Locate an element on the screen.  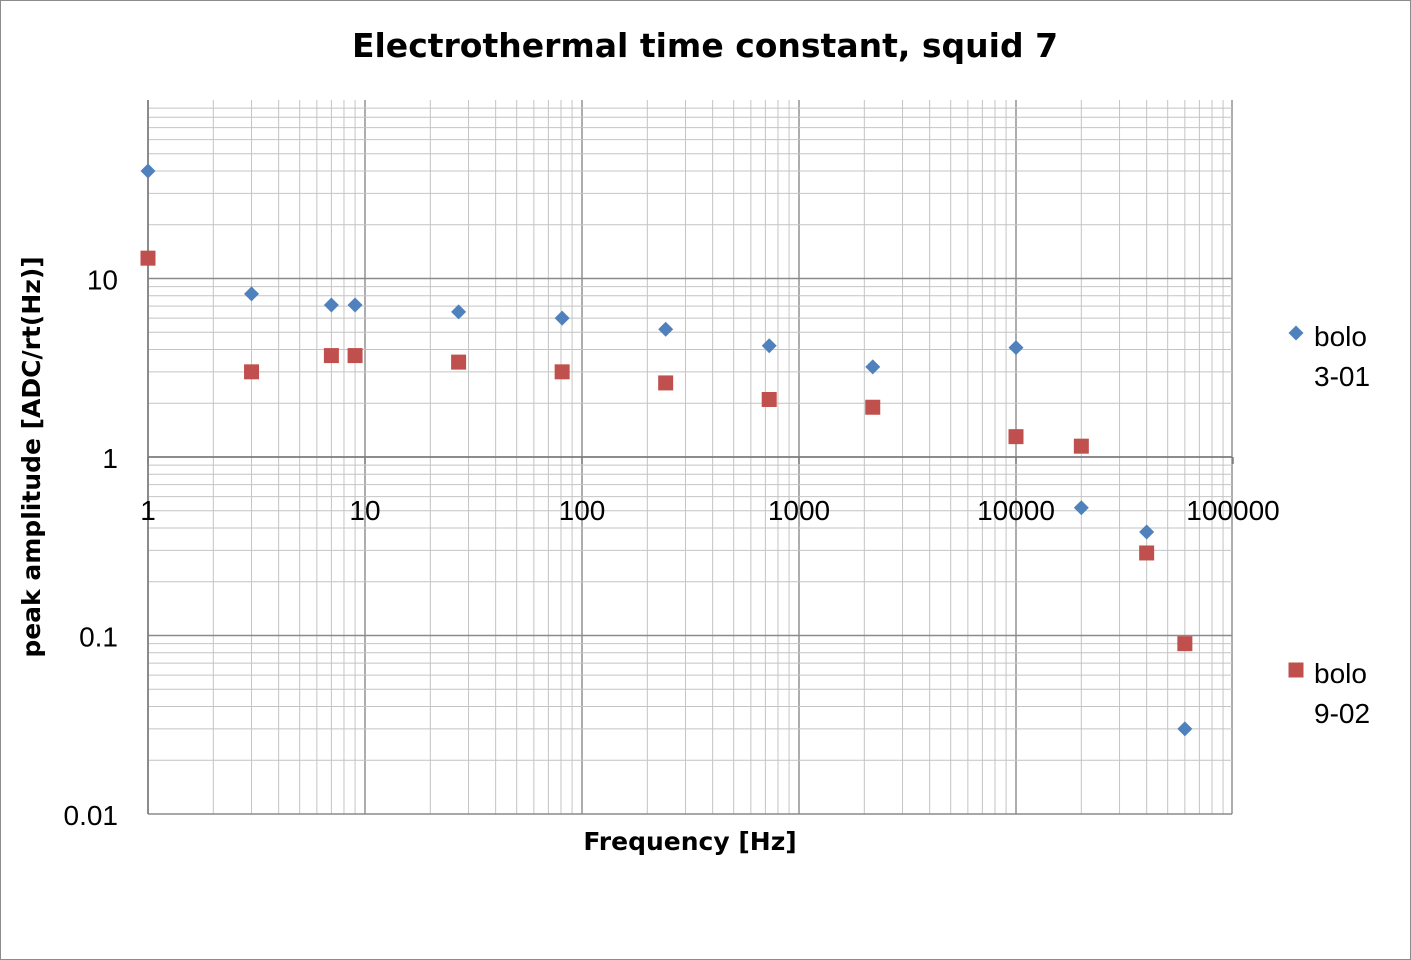
y-tick-label: 10 is located at coordinates (102, 280).